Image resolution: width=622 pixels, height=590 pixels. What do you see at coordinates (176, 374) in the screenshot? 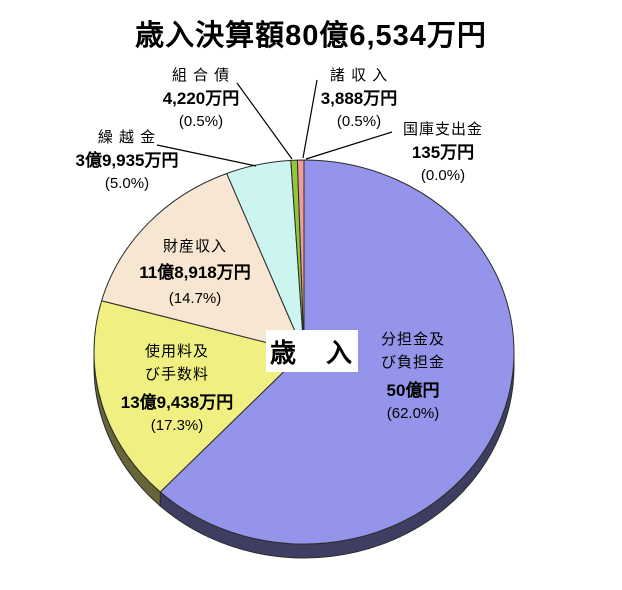
I see `slice-name-line2: び手数料` at bounding box center [176, 374].